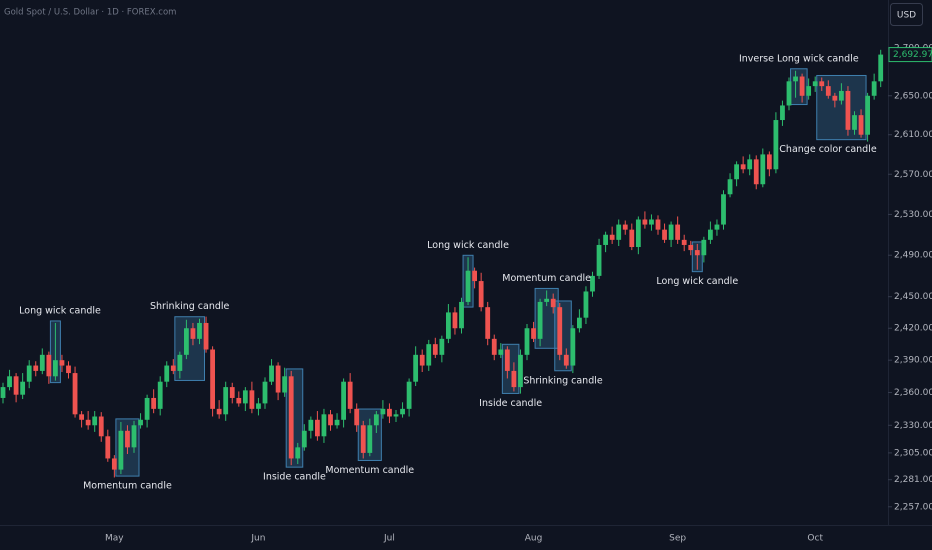  What do you see at coordinates (913, 175) in the screenshot?
I see `y-tick-label: 2,570.00` at bounding box center [913, 175].